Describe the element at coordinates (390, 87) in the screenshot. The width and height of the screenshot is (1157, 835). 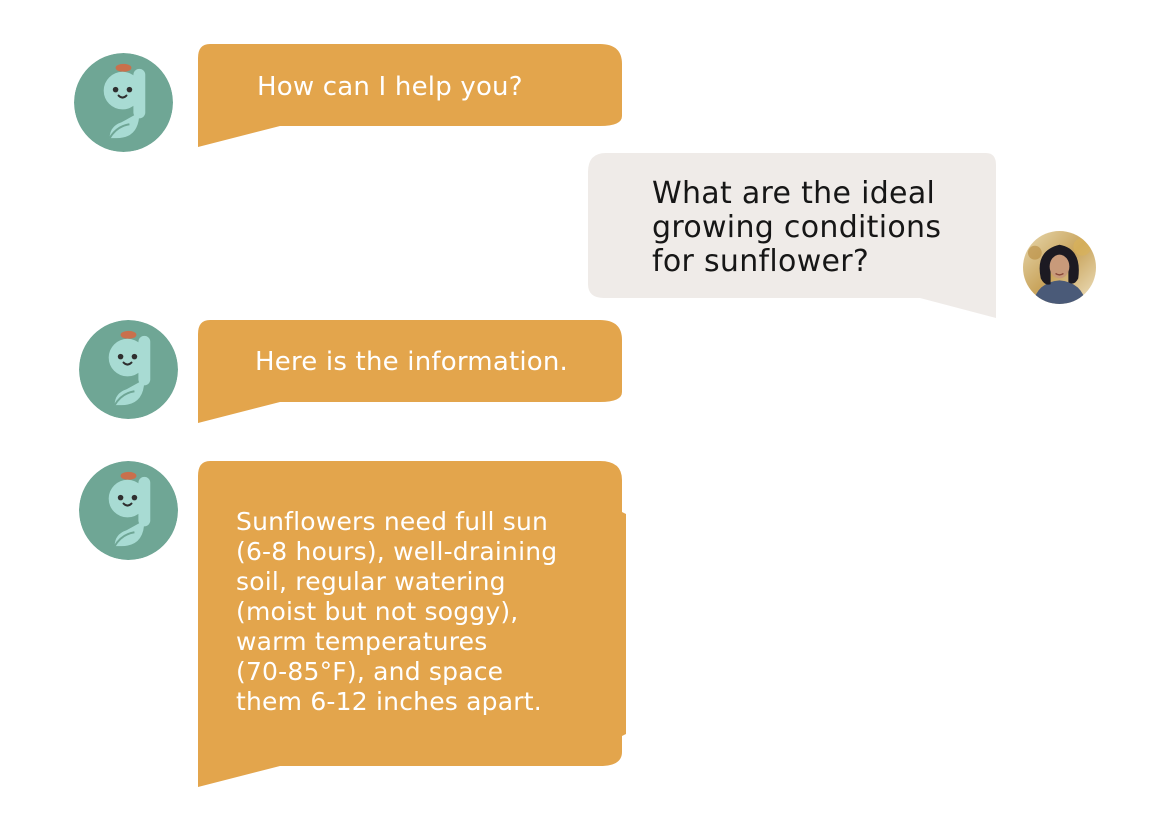
I see `bot-message-text: How can I help you?` at that location.